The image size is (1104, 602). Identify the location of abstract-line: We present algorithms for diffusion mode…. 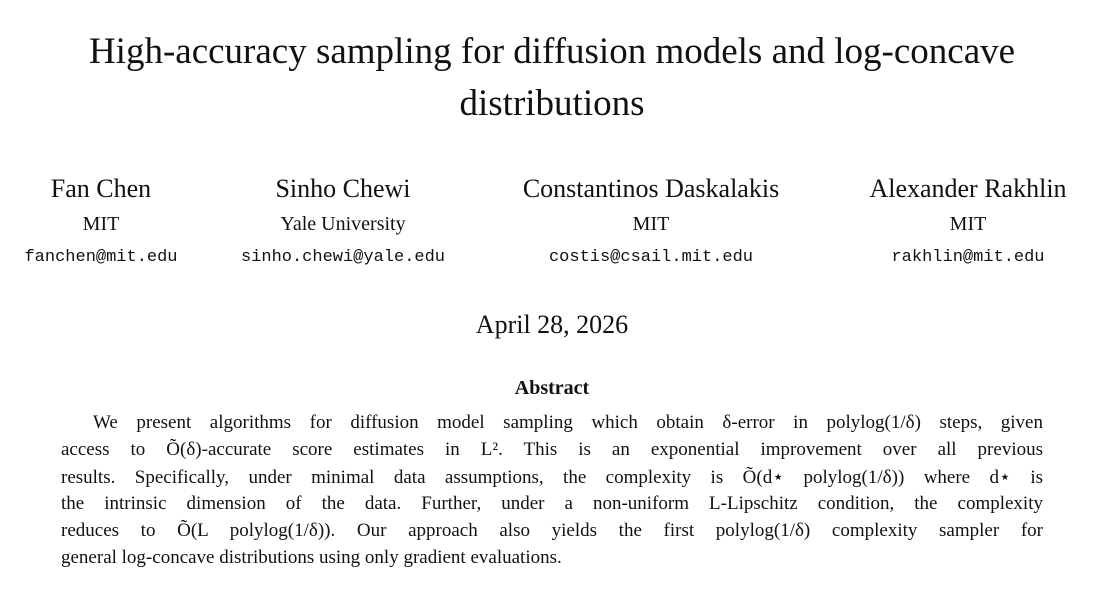
(568, 422).